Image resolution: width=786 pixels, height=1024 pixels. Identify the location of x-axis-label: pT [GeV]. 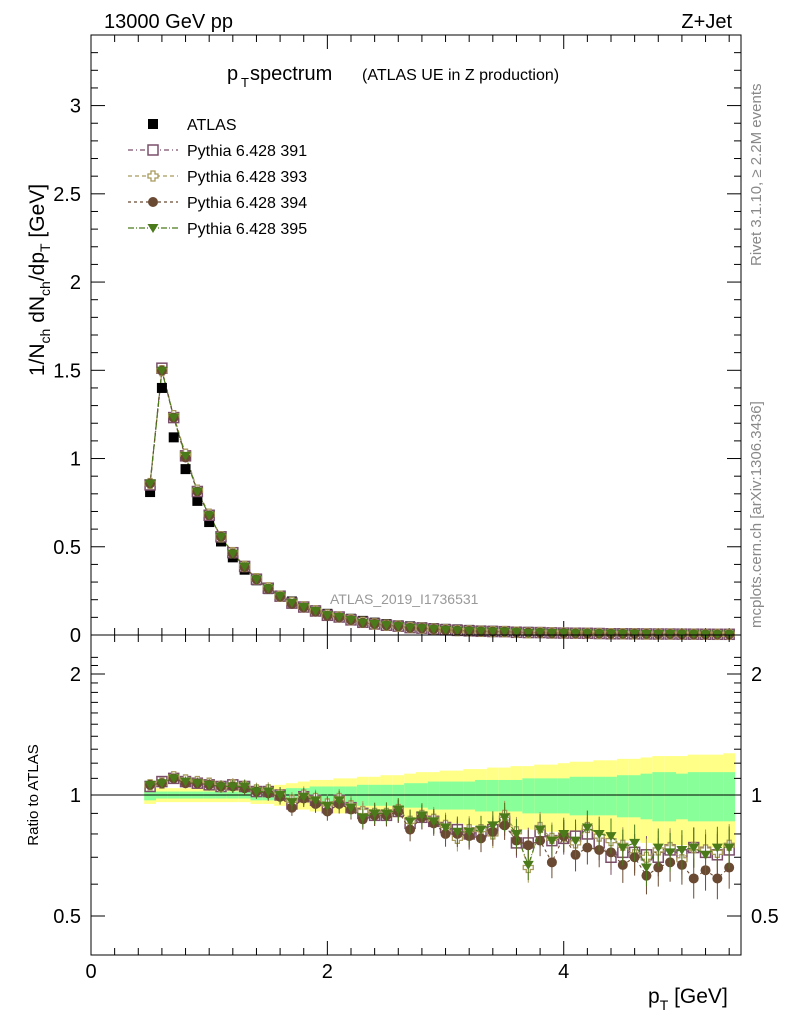
(688, 999).